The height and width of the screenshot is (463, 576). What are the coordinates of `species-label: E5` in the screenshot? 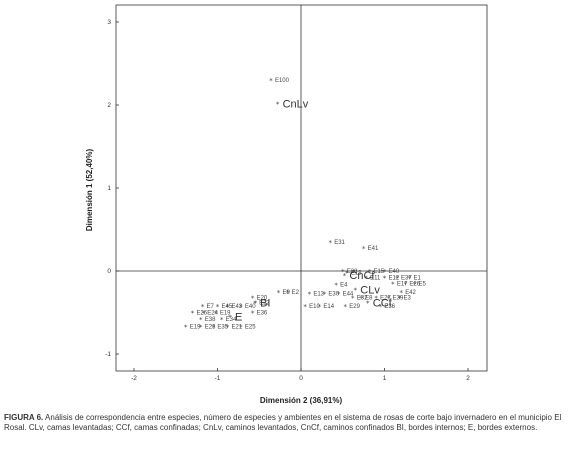 It's located at (423, 284).